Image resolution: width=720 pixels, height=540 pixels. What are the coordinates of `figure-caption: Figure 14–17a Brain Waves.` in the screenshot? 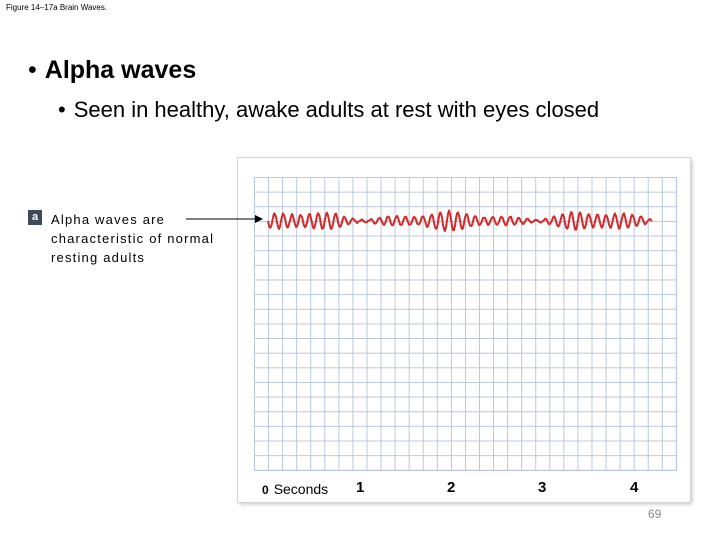 It's located at (57, 7).